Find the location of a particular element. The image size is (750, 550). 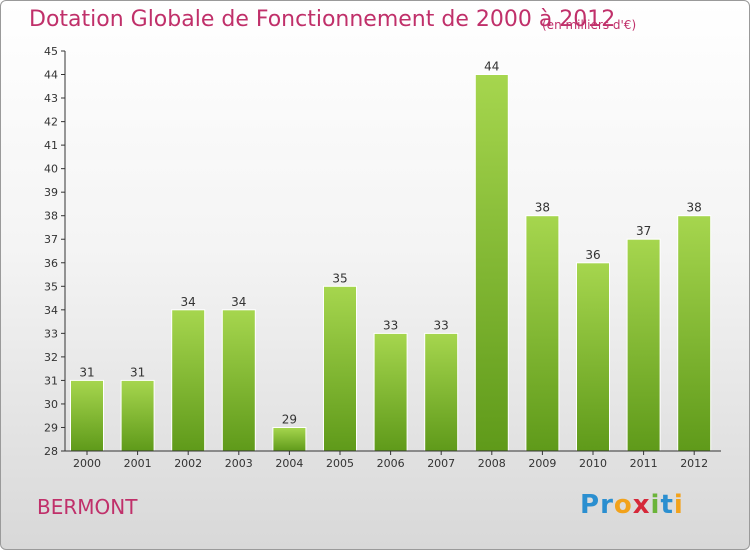

chart-subtitle: (en milliers d'€) is located at coordinates (589, 25).